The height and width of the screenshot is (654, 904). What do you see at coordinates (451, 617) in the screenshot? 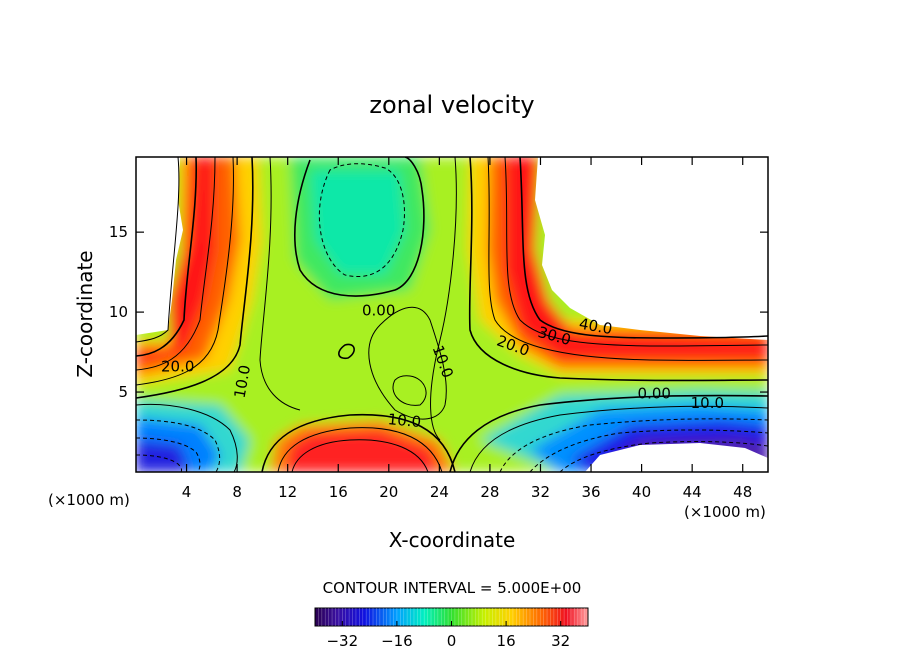
I see `colorbar-stripes` at bounding box center [451, 617].